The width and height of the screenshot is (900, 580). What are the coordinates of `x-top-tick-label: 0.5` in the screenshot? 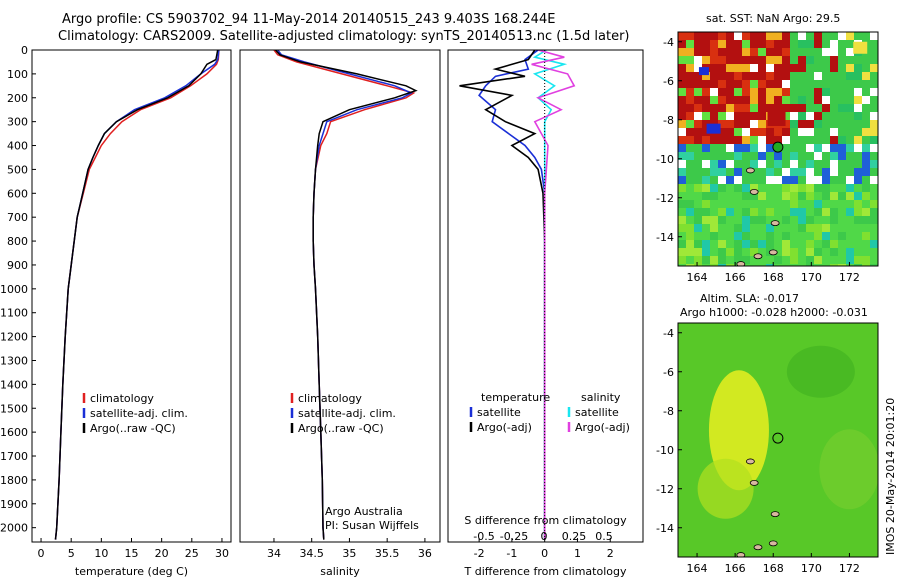 It's located at (604, 536).